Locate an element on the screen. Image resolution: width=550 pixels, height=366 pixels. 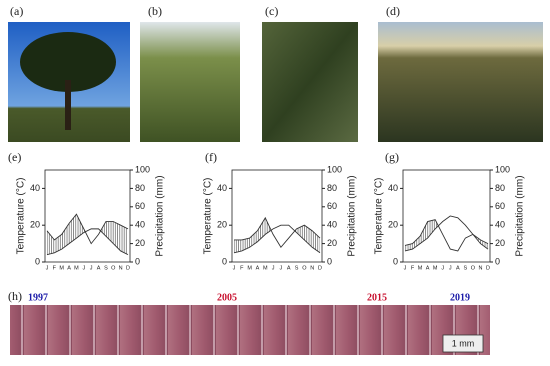
year-label: 2005 is located at coordinates (227, 297).